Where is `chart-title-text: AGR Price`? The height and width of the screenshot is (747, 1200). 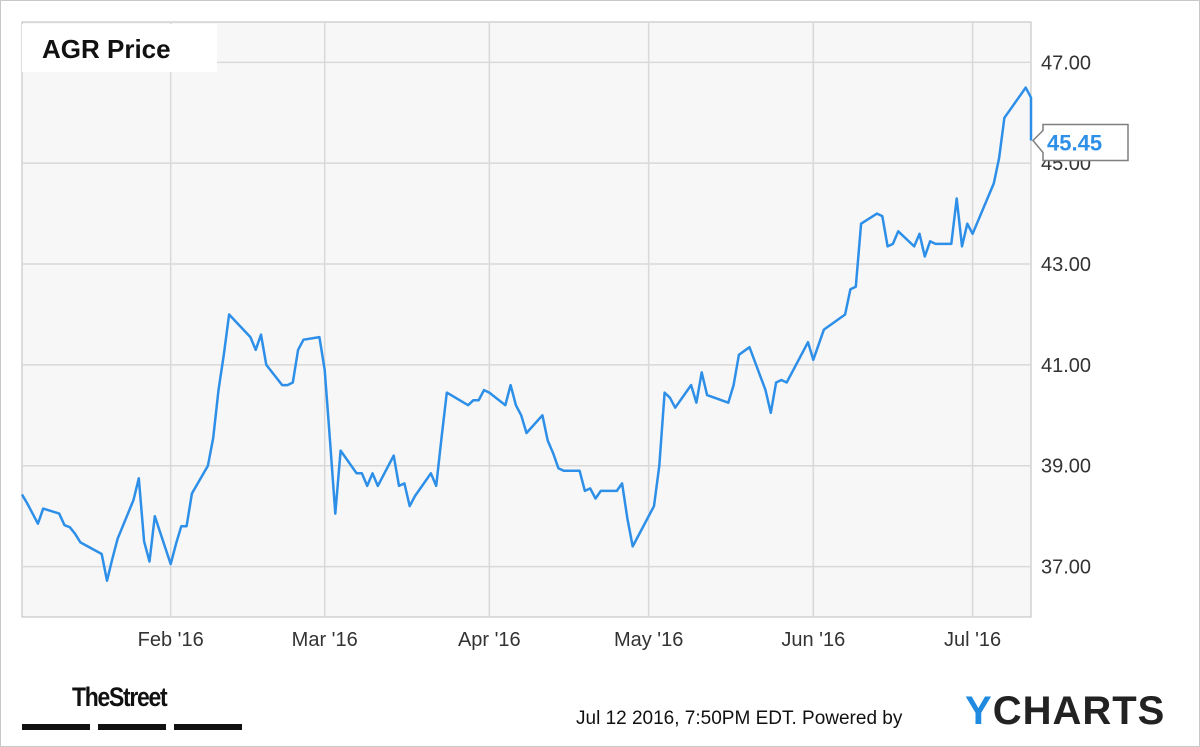
chart-title-text: AGR Price is located at coordinates (106, 49).